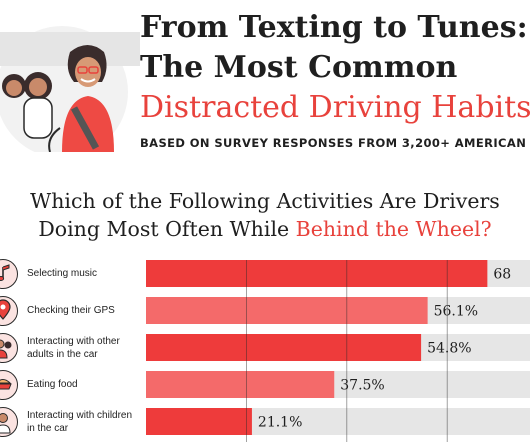 This screenshot has height=442, width=530. Describe the element at coordinates (70, 89) in the screenshot. I see `drivers-illustration` at that location.